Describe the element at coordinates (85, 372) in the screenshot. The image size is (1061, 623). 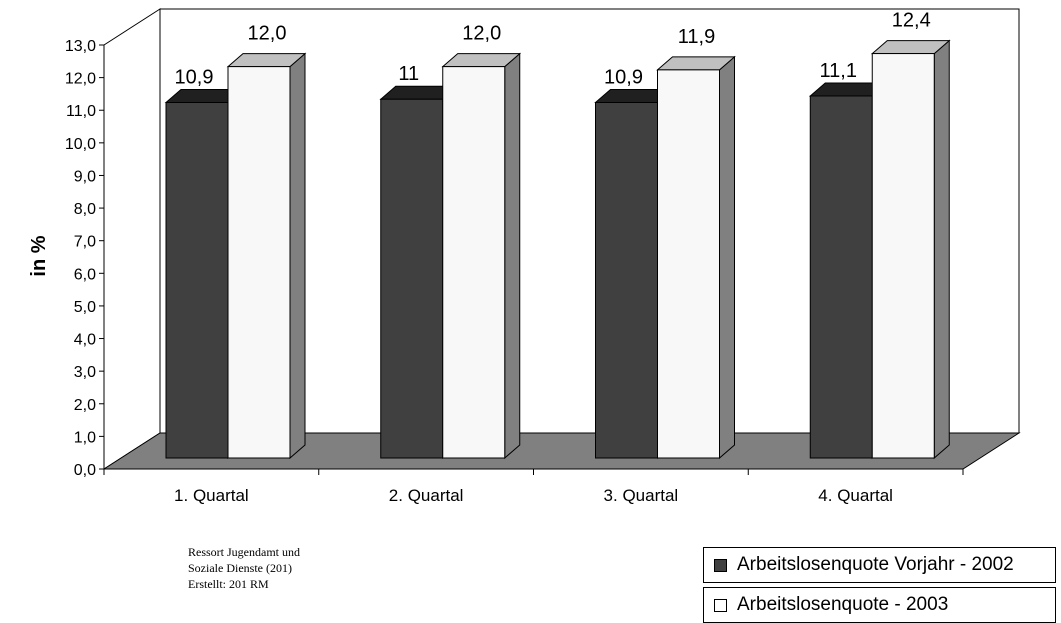
I see `y-tick-label: 3,0` at that location.